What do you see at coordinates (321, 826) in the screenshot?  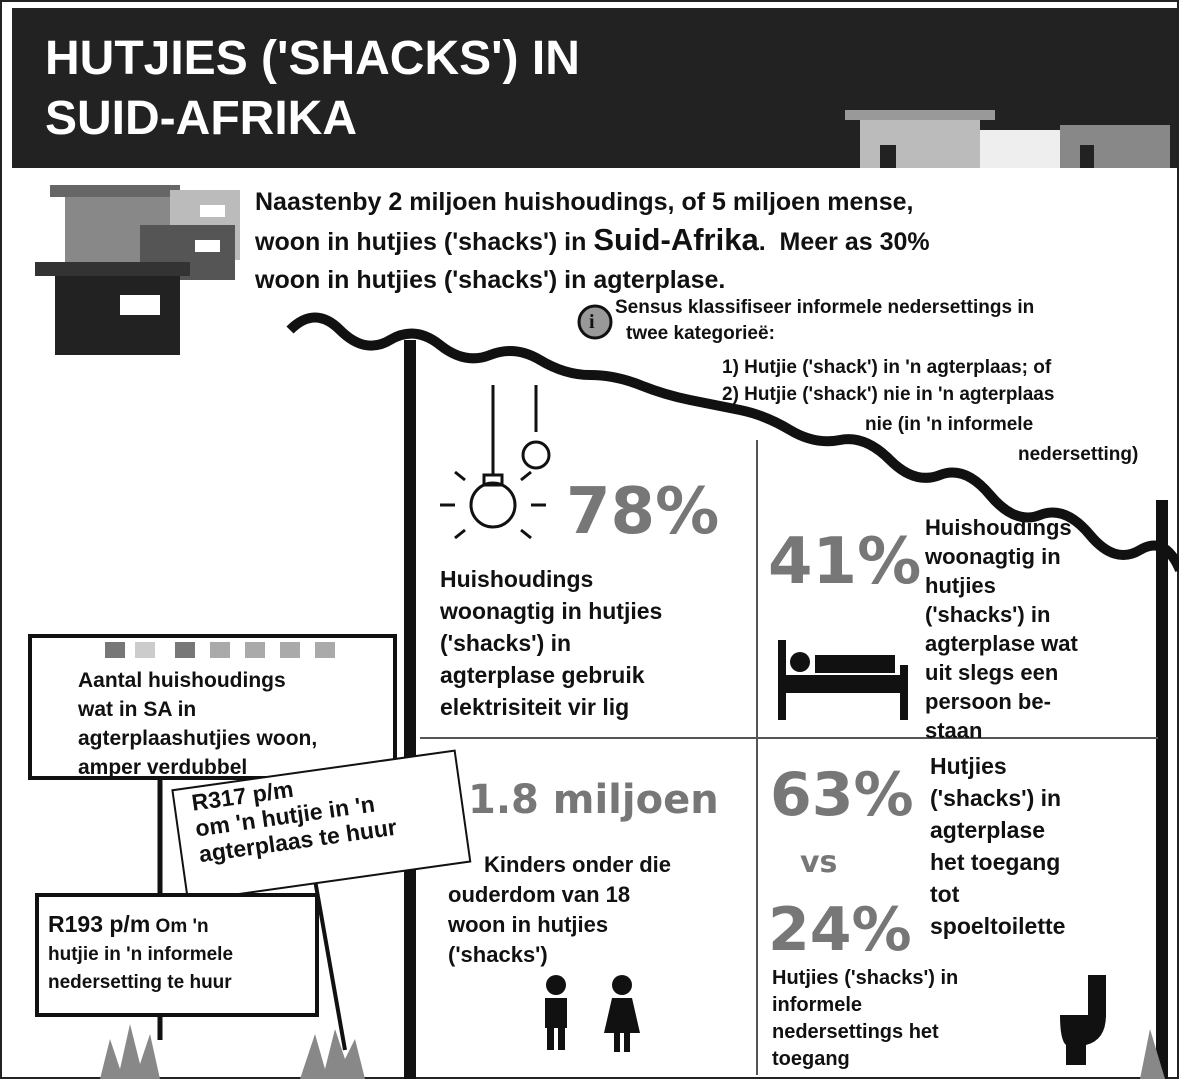 I see `sign-rent-backyard` at bounding box center [321, 826].